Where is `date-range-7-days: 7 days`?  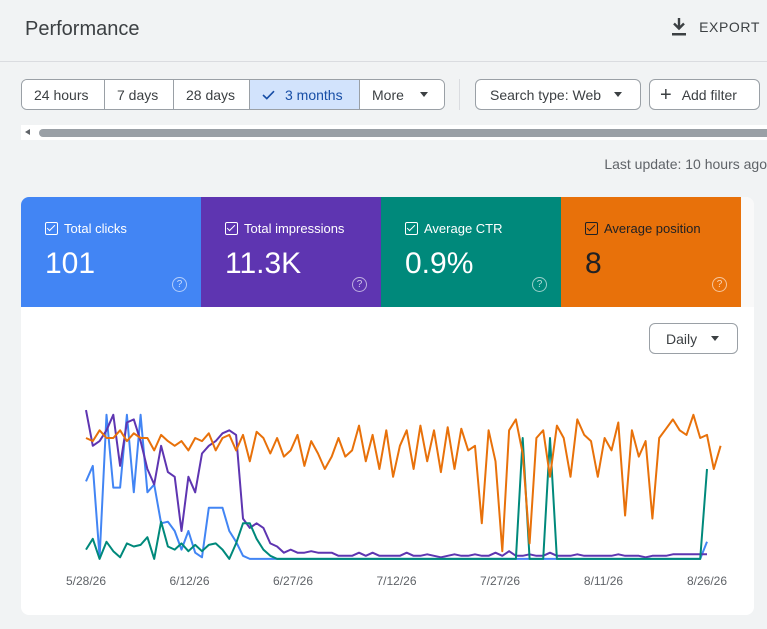 date-range-7-days: 7 days is located at coordinates (139, 94).